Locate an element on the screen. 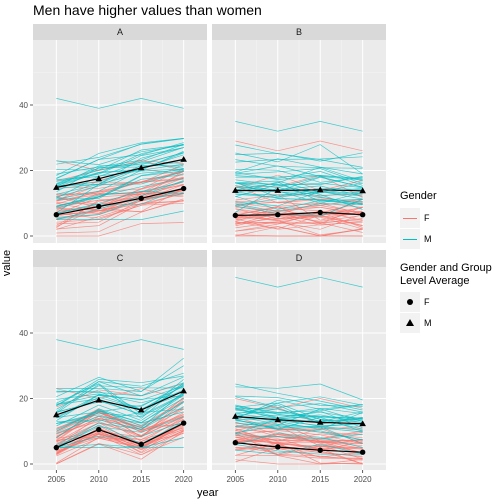  x-tick-label: 2010 is located at coordinates (278, 479).